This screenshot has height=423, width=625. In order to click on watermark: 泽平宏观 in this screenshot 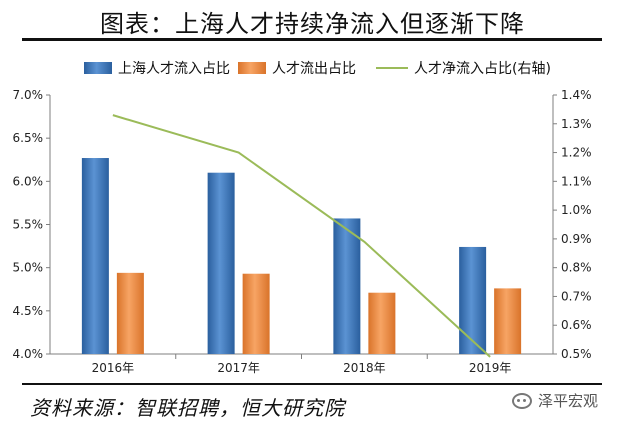, I will do `click(555, 400)`.